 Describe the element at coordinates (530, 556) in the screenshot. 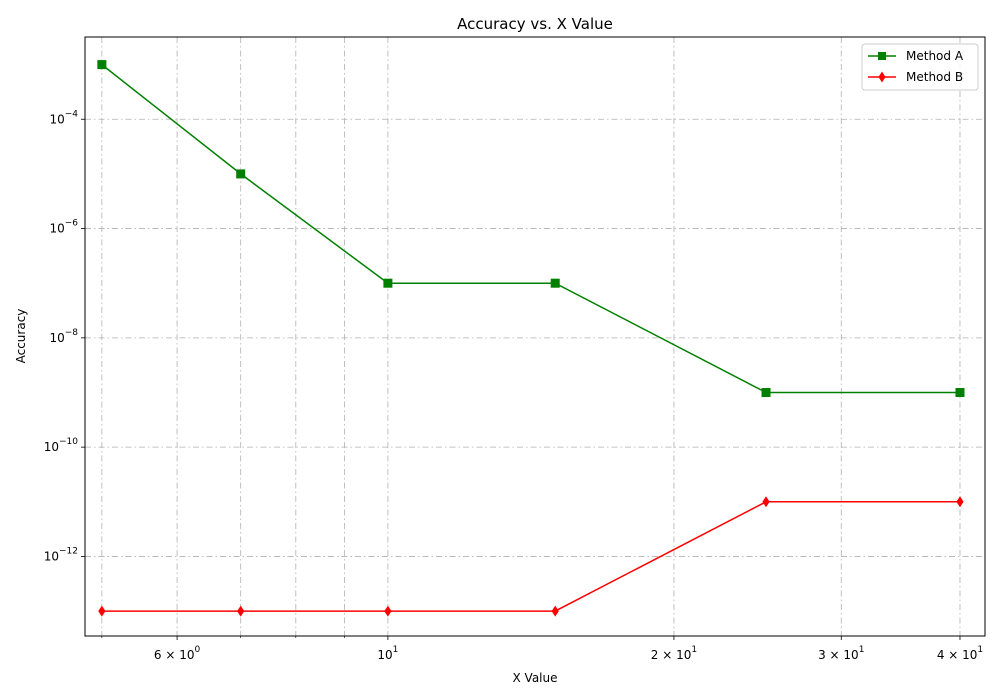

I see `series-line-method-b` at that location.